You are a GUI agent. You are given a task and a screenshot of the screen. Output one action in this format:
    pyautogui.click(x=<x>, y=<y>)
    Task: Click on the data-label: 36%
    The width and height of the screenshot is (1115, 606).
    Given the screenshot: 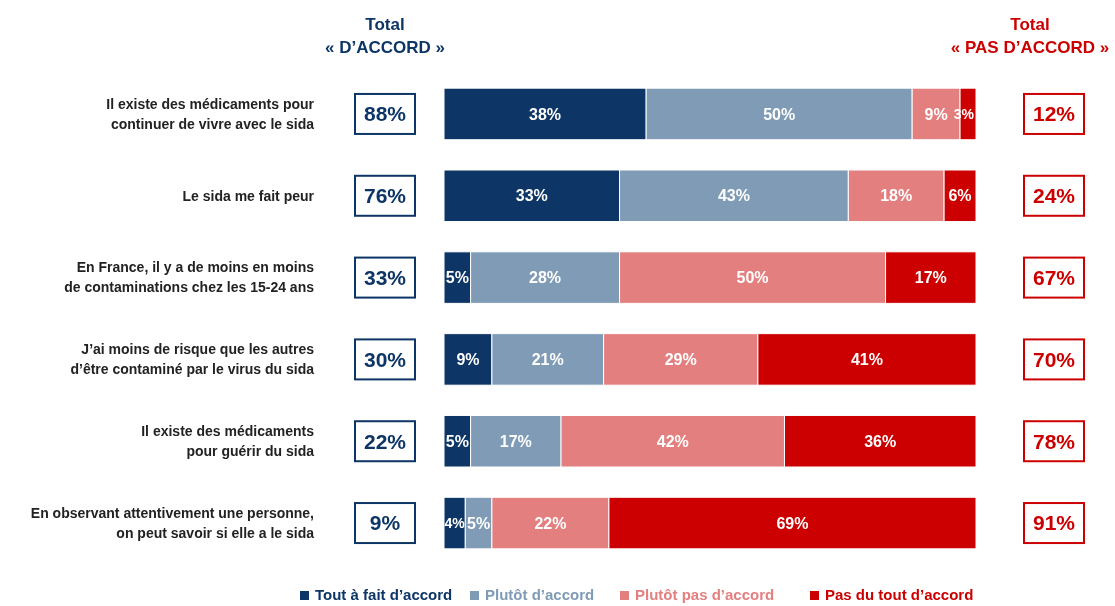 What is the action you would take?
    pyautogui.click(x=880, y=441)
    